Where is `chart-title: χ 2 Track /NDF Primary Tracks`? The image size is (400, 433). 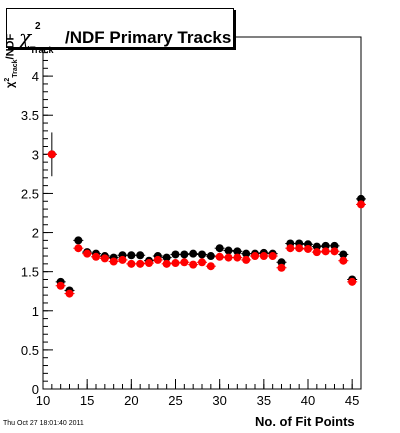
chart-title: χ 2 Track /NDF Primary Tracks is located at coordinates (120, 31).